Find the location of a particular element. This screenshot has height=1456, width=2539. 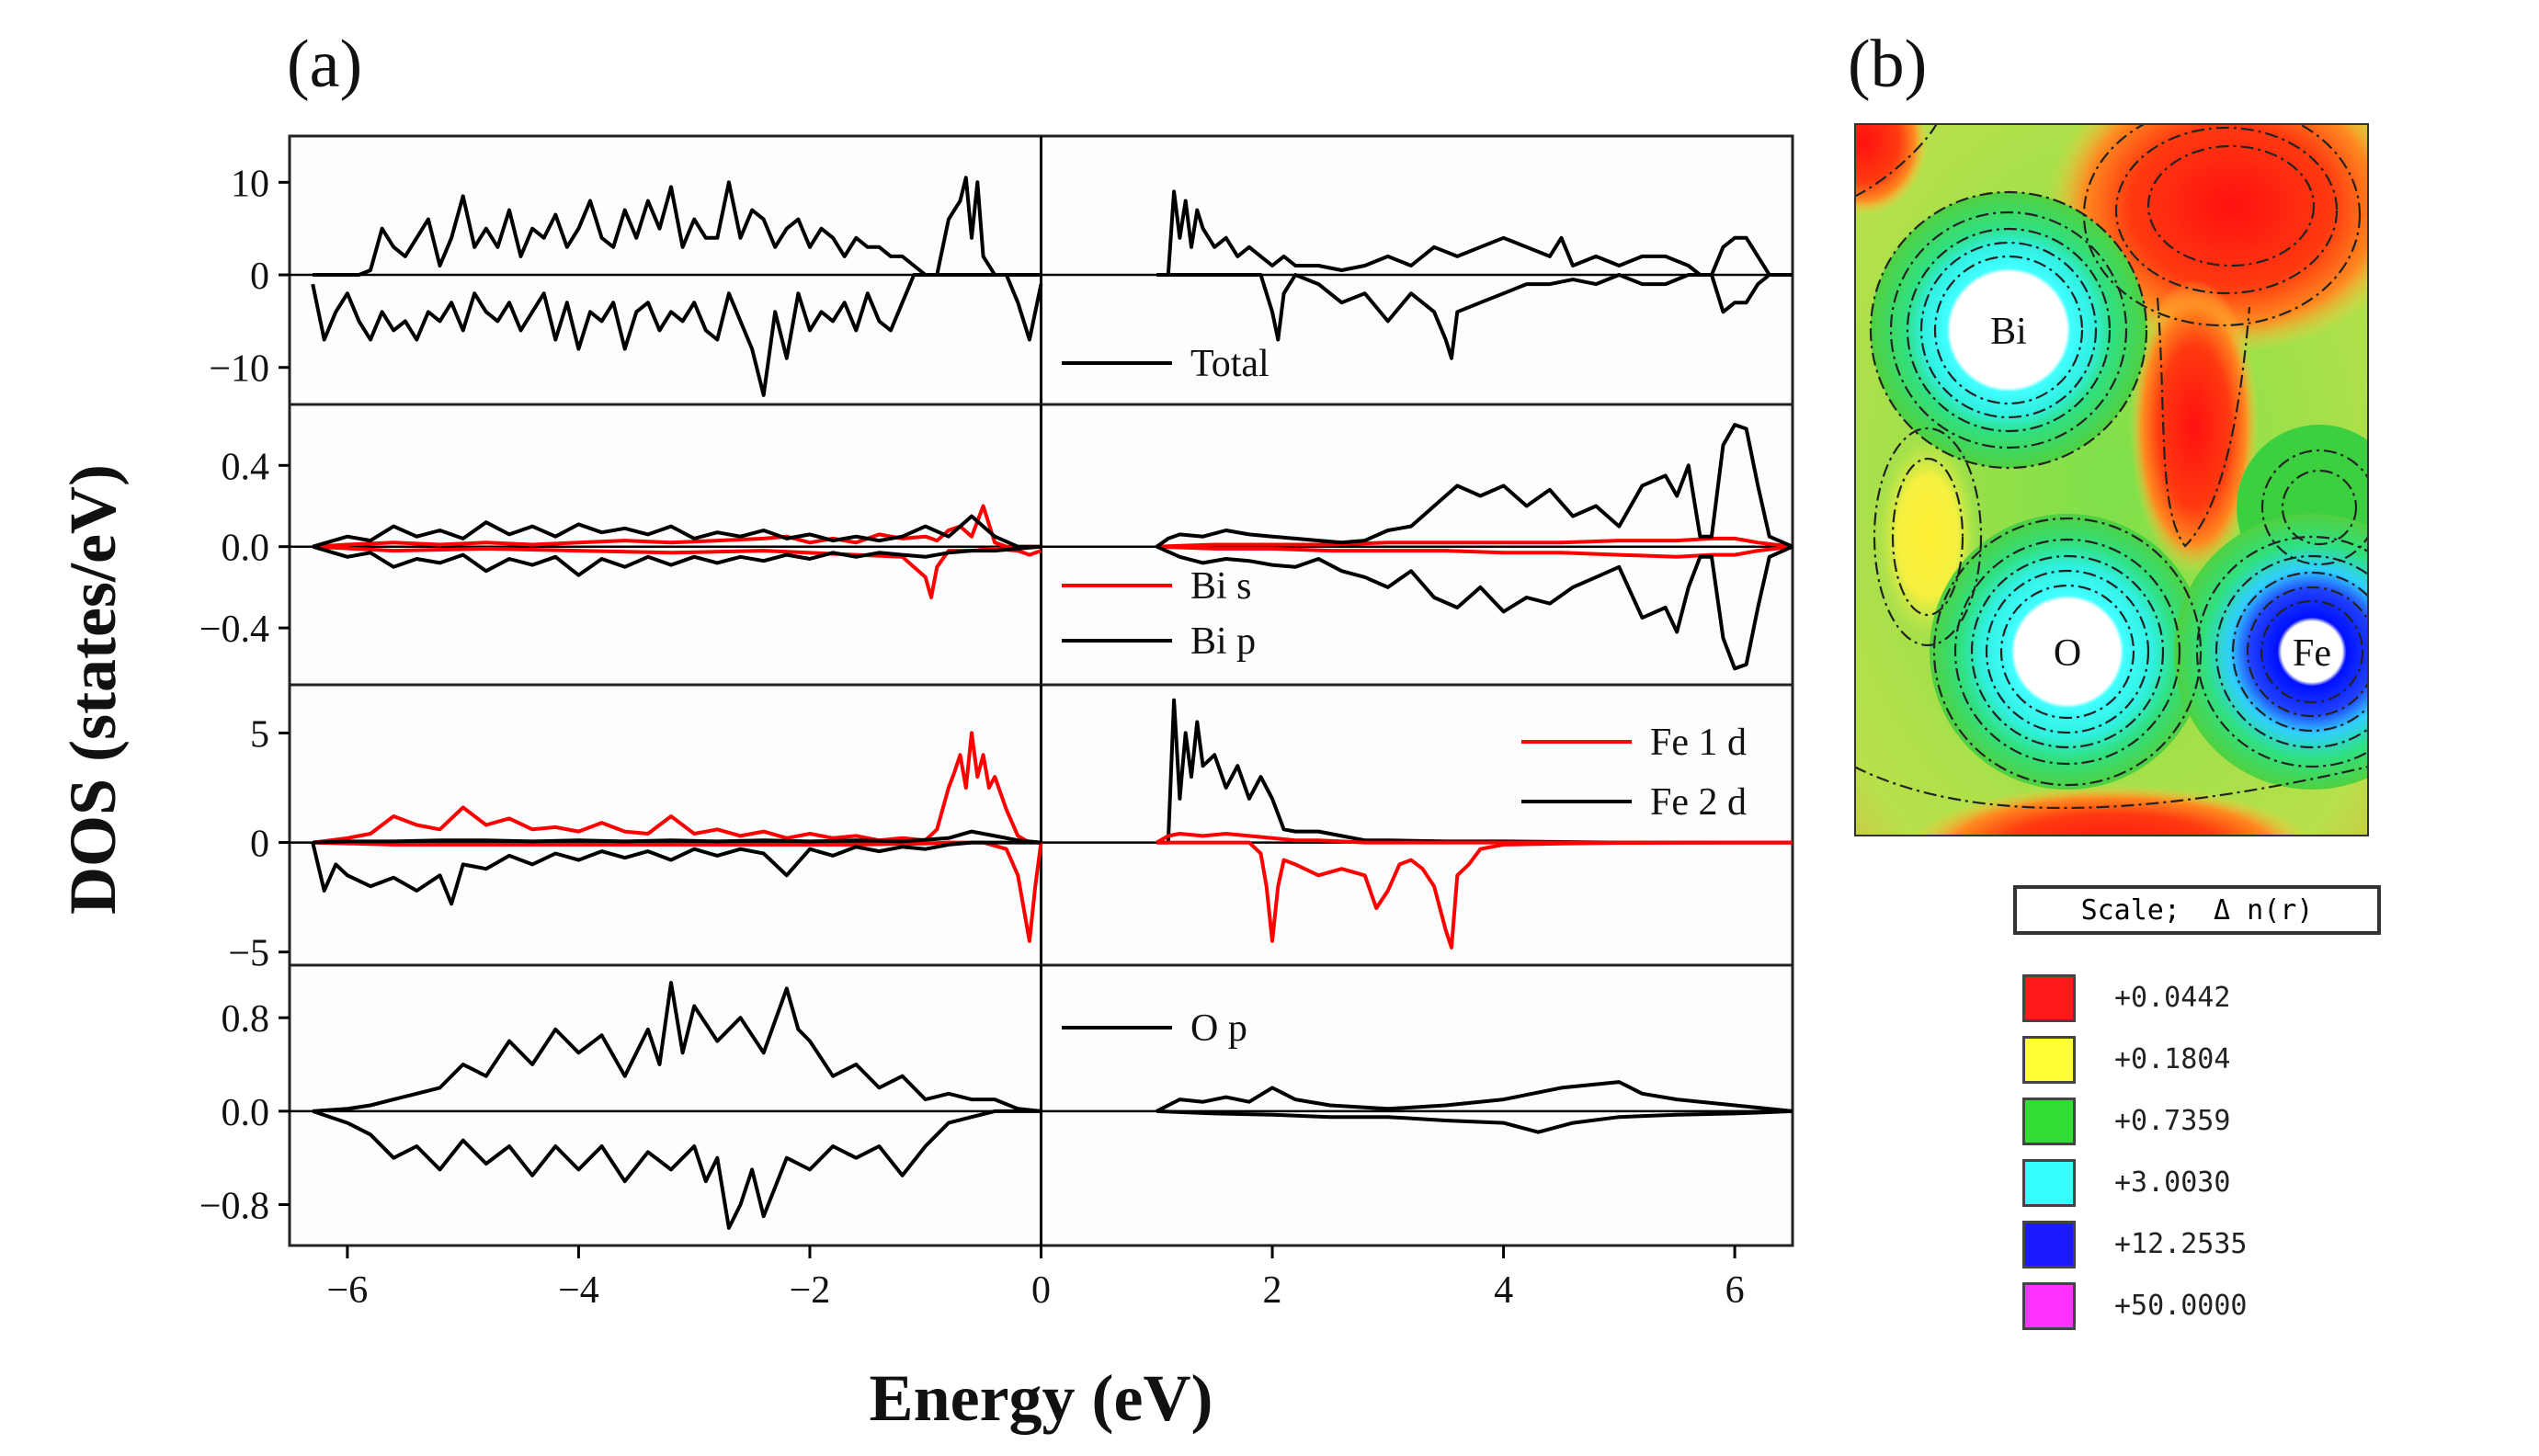

xtick-label: −6 is located at coordinates (348, 1290).